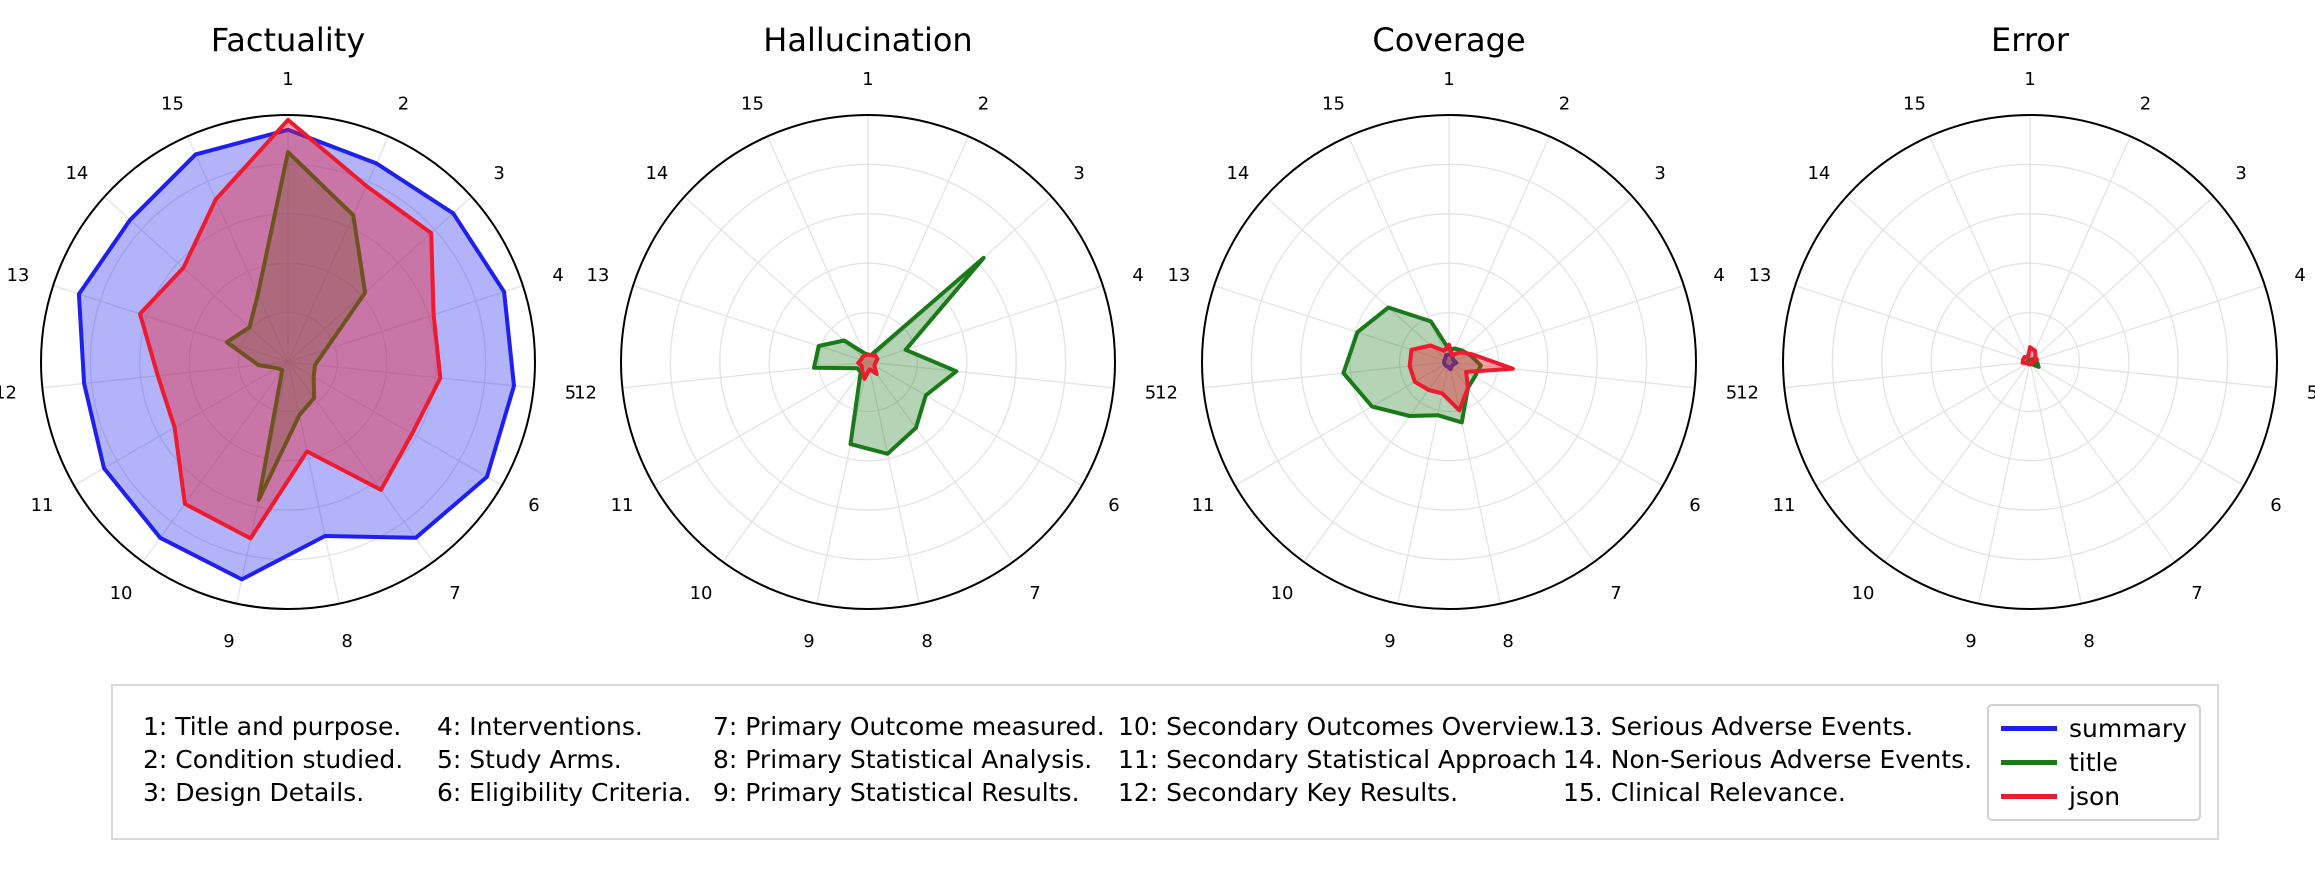 Image resolution: width=2315 pixels, height=869 pixels. What do you see at coordinates (2029, 762) in the screenshot?
I see `legend-swatch-title` at bounding box center [2029, 762].